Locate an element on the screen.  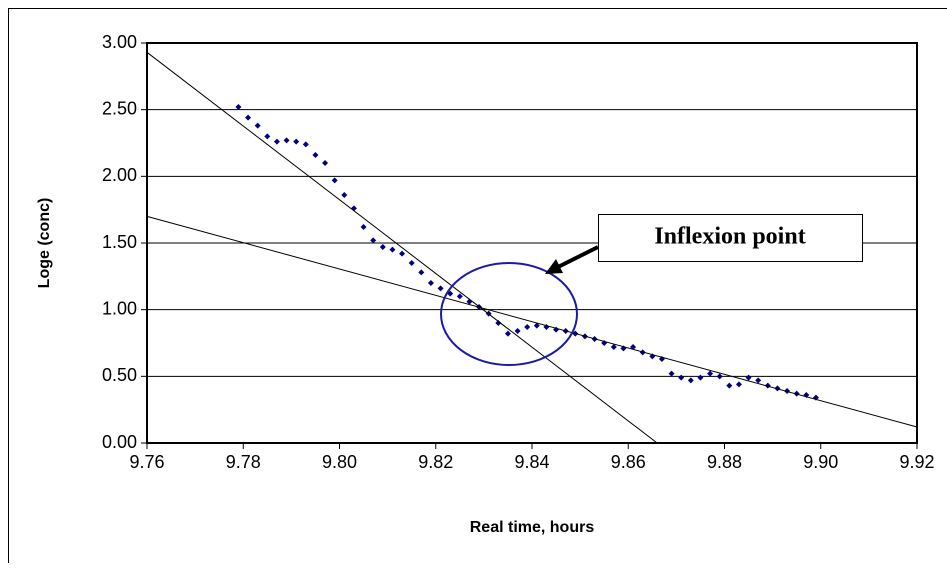
y-tick-label: 0.00 is located at coordinates (119, 442).